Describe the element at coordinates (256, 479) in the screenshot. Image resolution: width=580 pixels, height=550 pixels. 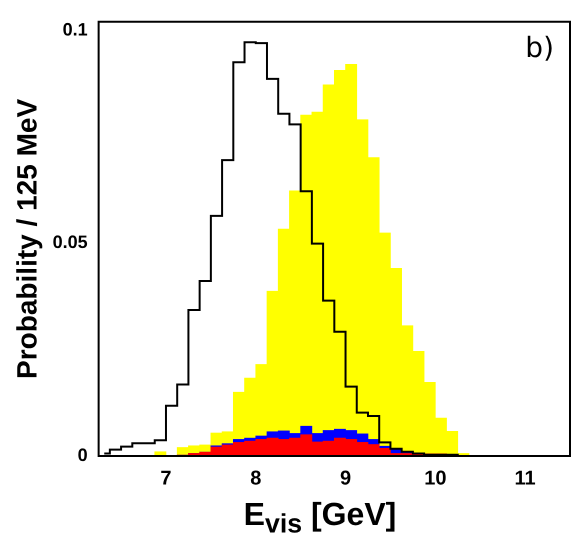
I see `x-tick-label: 8` at that location.